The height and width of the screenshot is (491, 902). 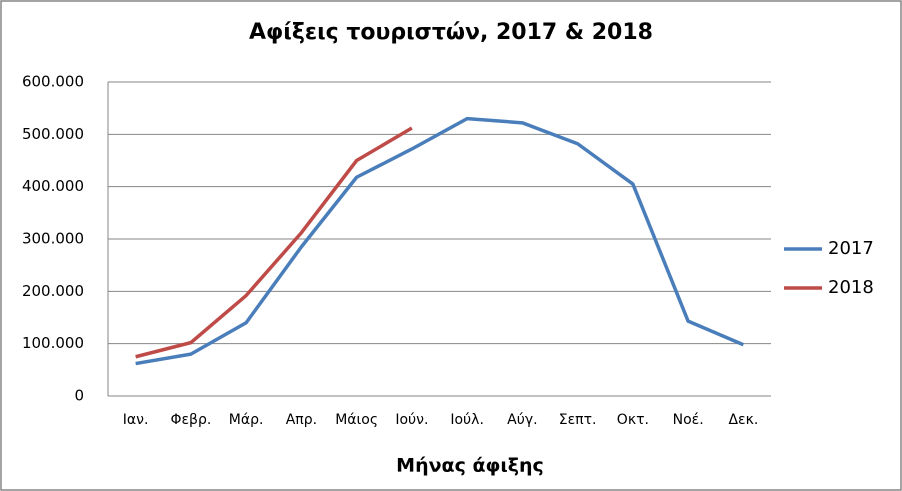 What do you see at coordinates (688, 420) in the screenshot?
I see `x-tick-label: Νοέ.` at bounding box center [688, 420].